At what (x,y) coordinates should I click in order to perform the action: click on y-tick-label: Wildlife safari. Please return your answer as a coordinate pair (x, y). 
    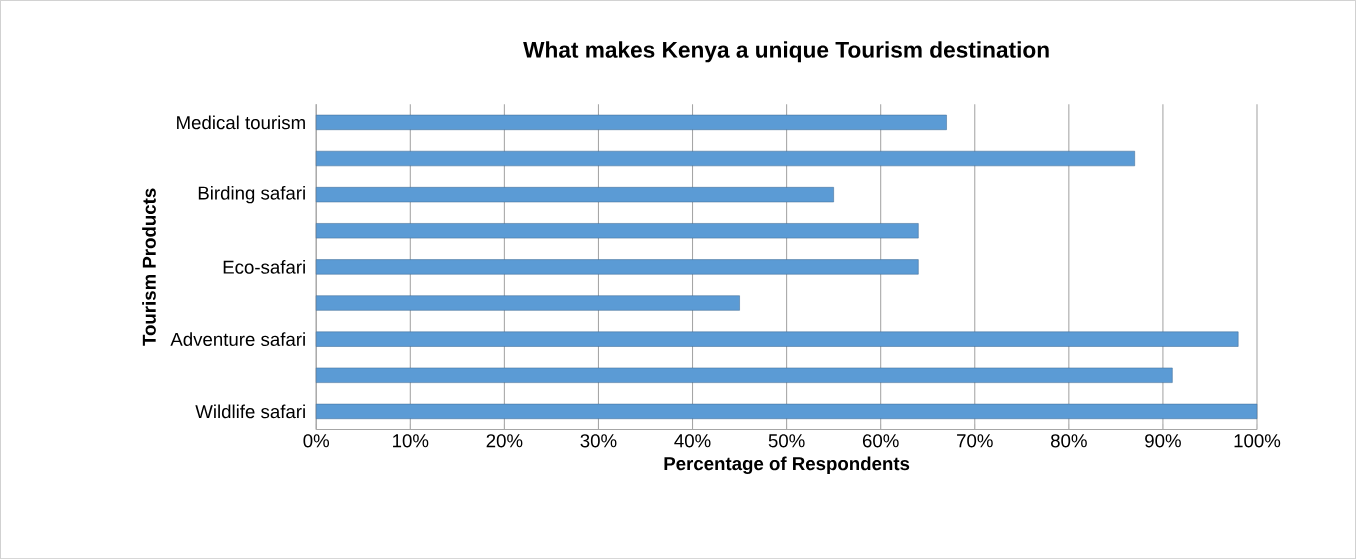
    Looking at the image, I should click on (250, 411).